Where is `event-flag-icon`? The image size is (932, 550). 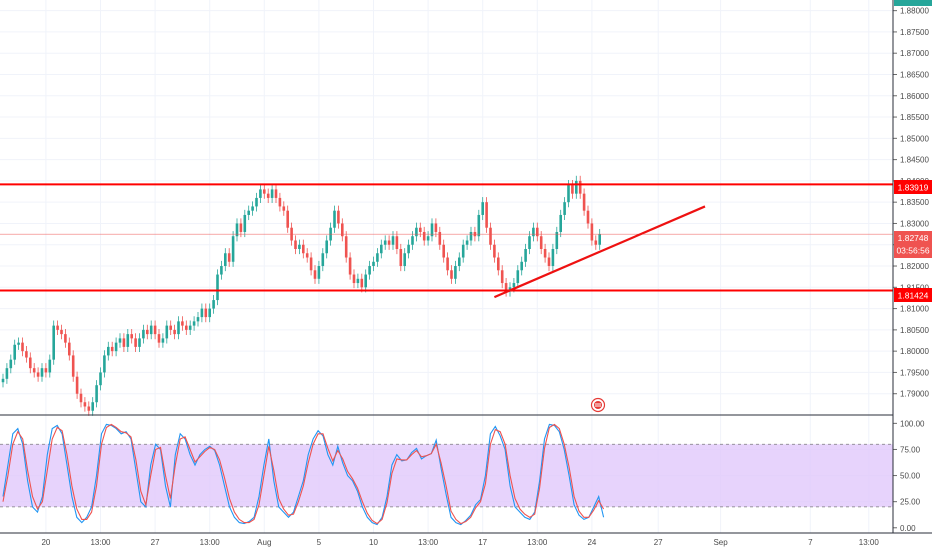
event-flag-icon is located at coordinates (598, 405).